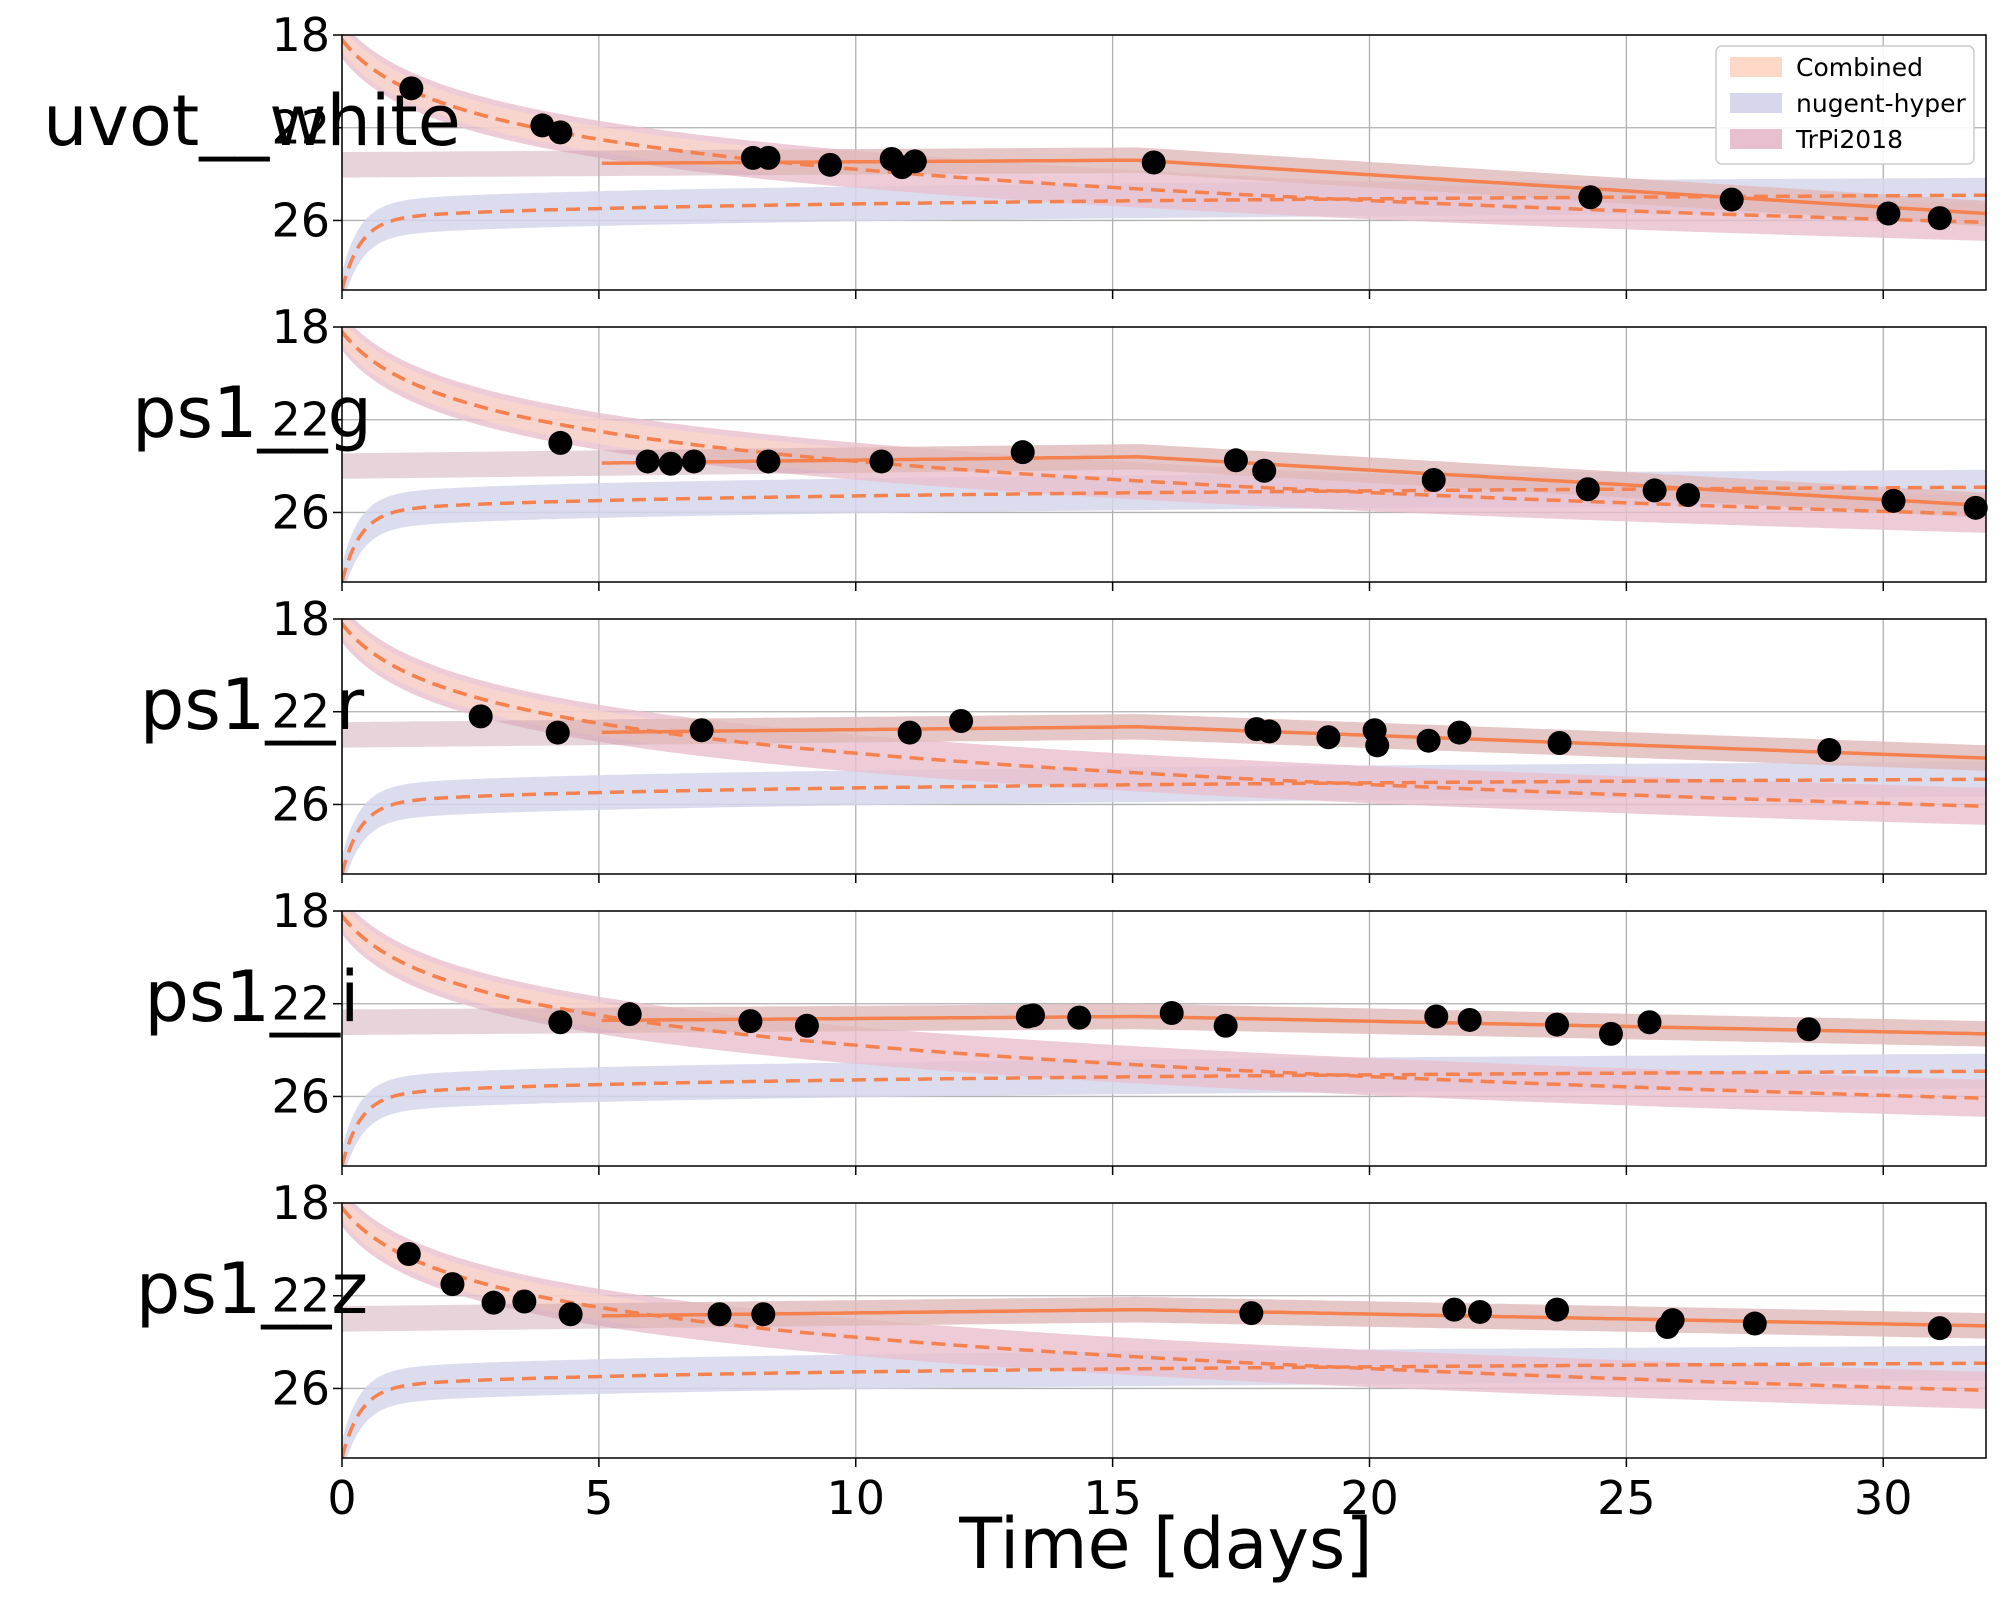 The height and width of the screenshot is (1600, 2000). Describe the element at coordinates (252, 705) in the screenshot. I see `panel-label: ps1__r` at that location.